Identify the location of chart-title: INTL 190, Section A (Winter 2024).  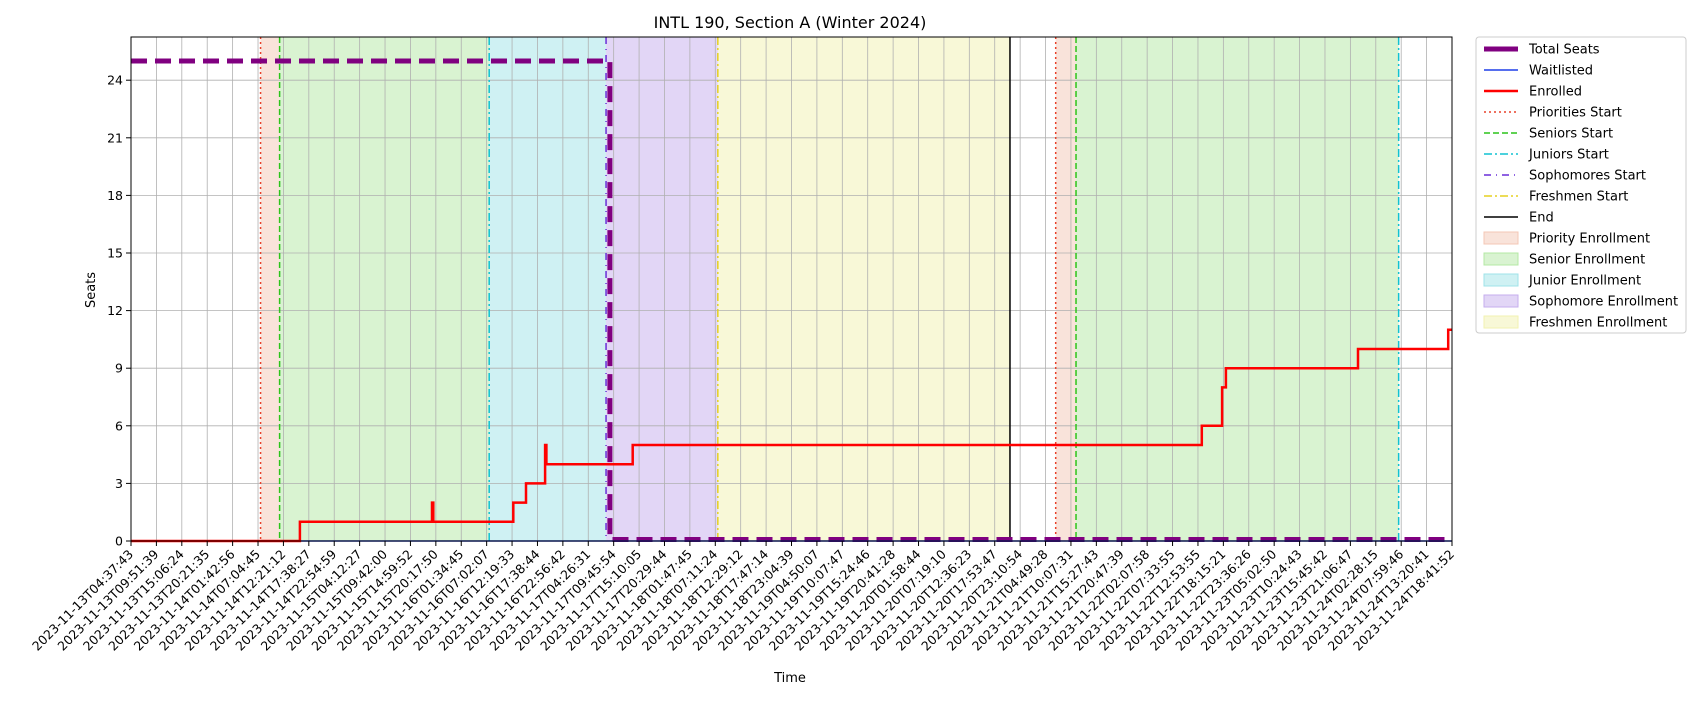
(790, 22).